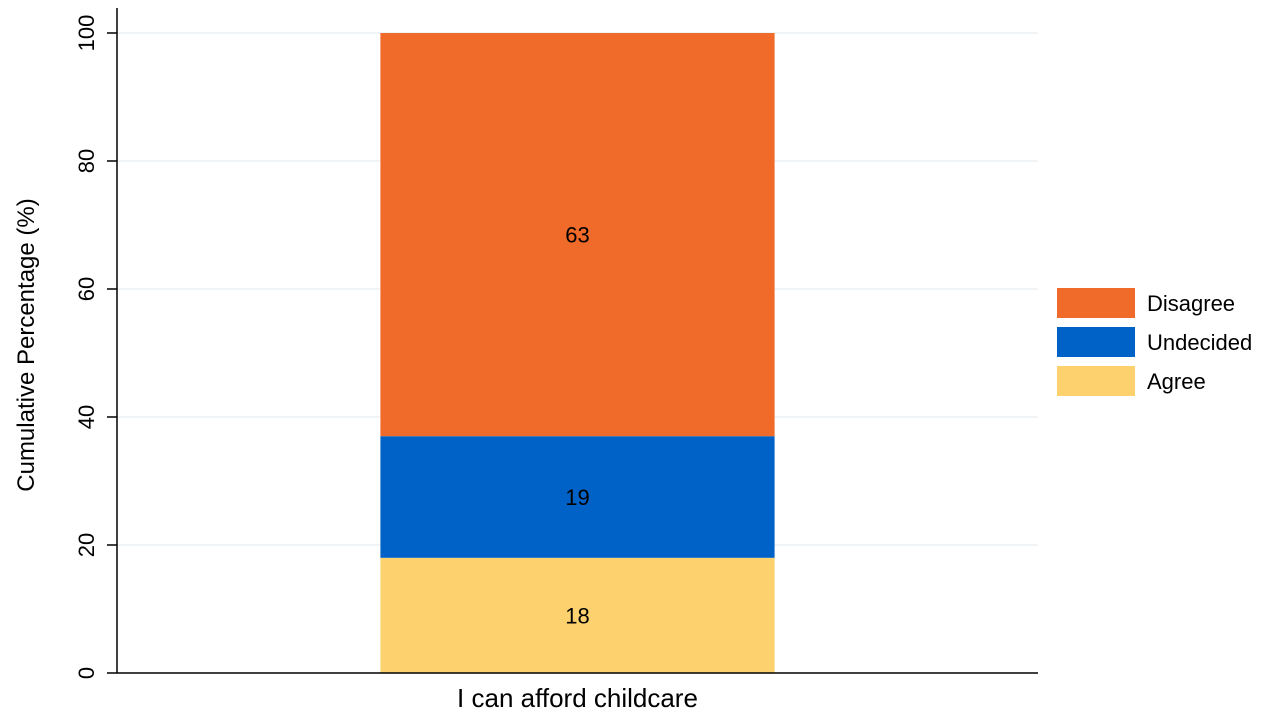  What do you see at coordinates (1096, 342) in the screenshot?
I see `legend-swatch-undecided` at bounding box center [1096, 342].